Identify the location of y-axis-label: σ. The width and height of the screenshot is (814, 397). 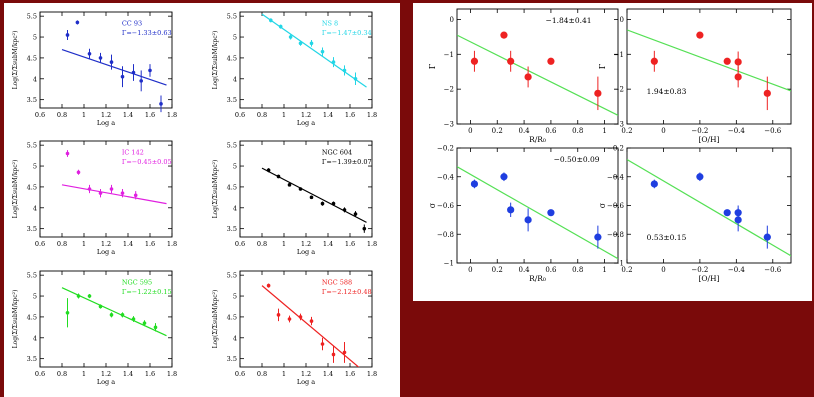
(432, 205).